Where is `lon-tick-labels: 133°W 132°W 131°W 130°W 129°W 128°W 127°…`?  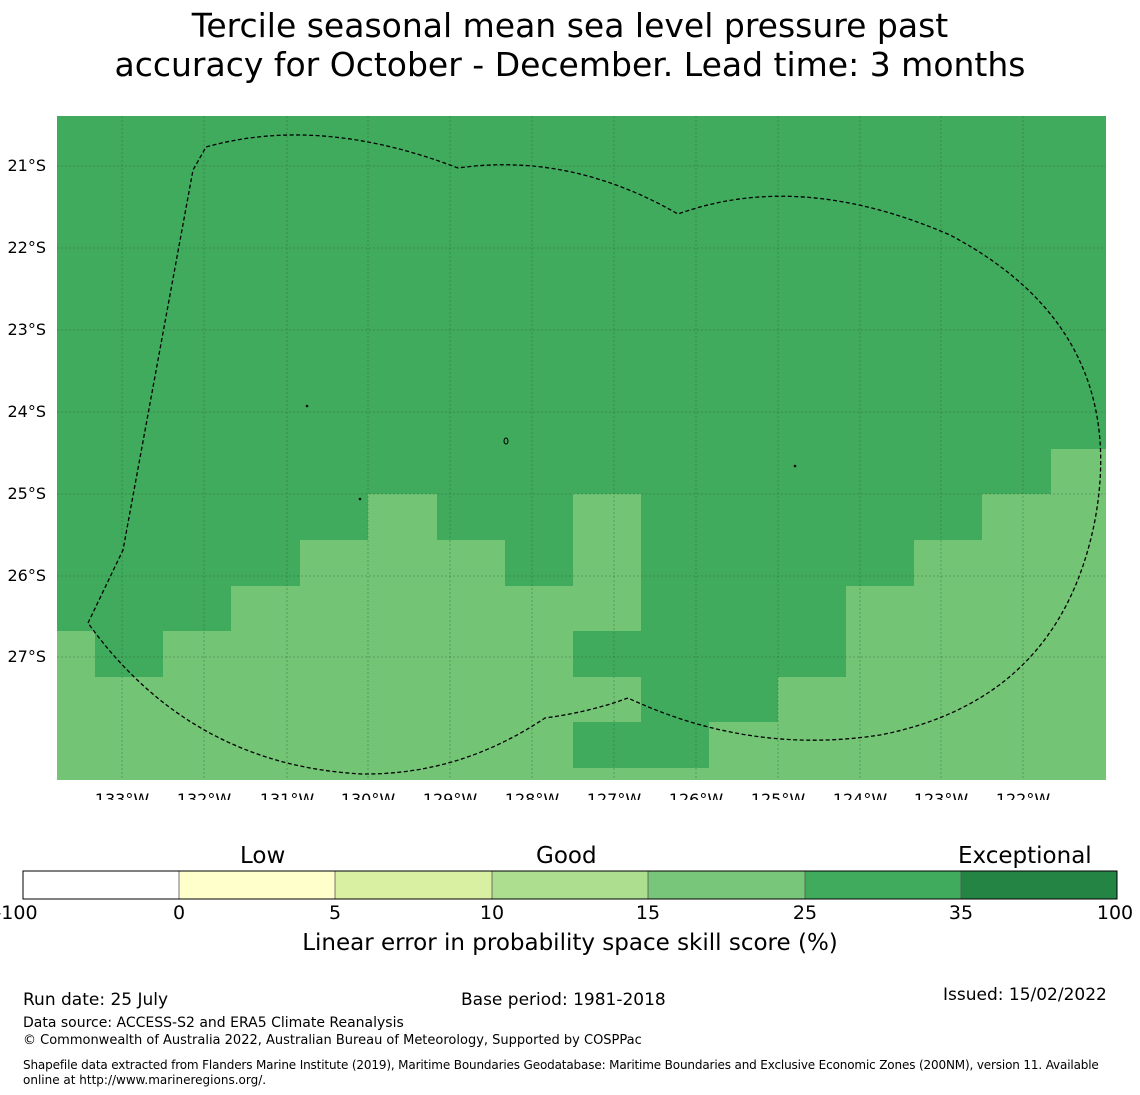 lon-tick-labels: 133°W 132°W 131°W 130°W 129°W 128°W 127°… is located at coordinates (573, 795).